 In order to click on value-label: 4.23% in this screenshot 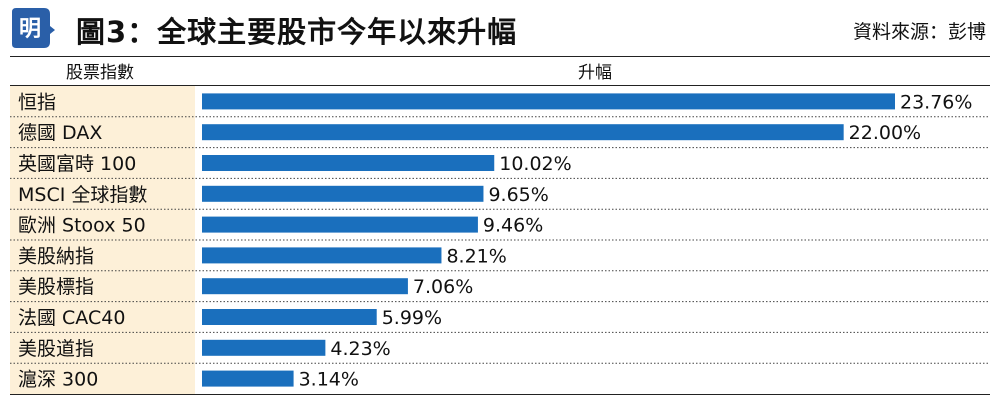, I will do `click(360, 349)`.